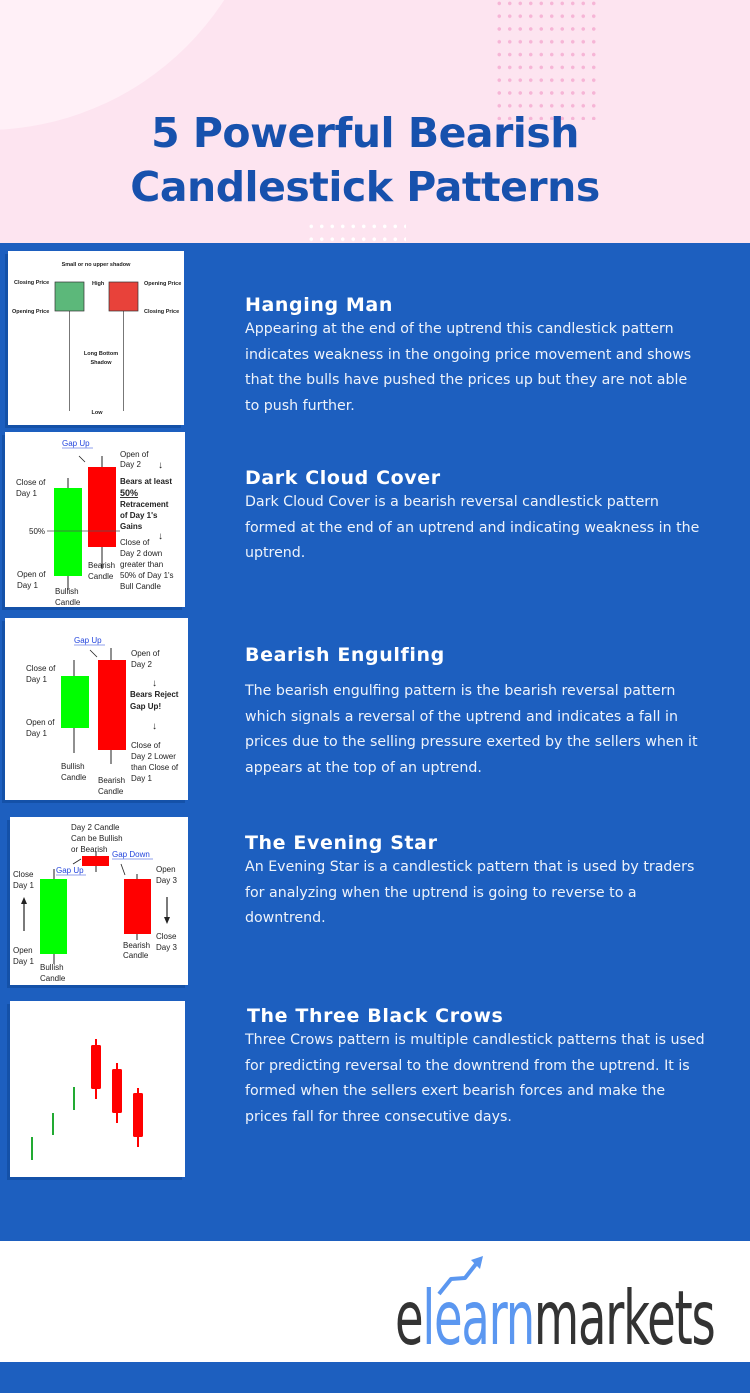 This screenshot has width=750, height=1400. Describe the element at coordinates (460, 1276) in the screenshot. I see `trend-arrow-icon` at that location.